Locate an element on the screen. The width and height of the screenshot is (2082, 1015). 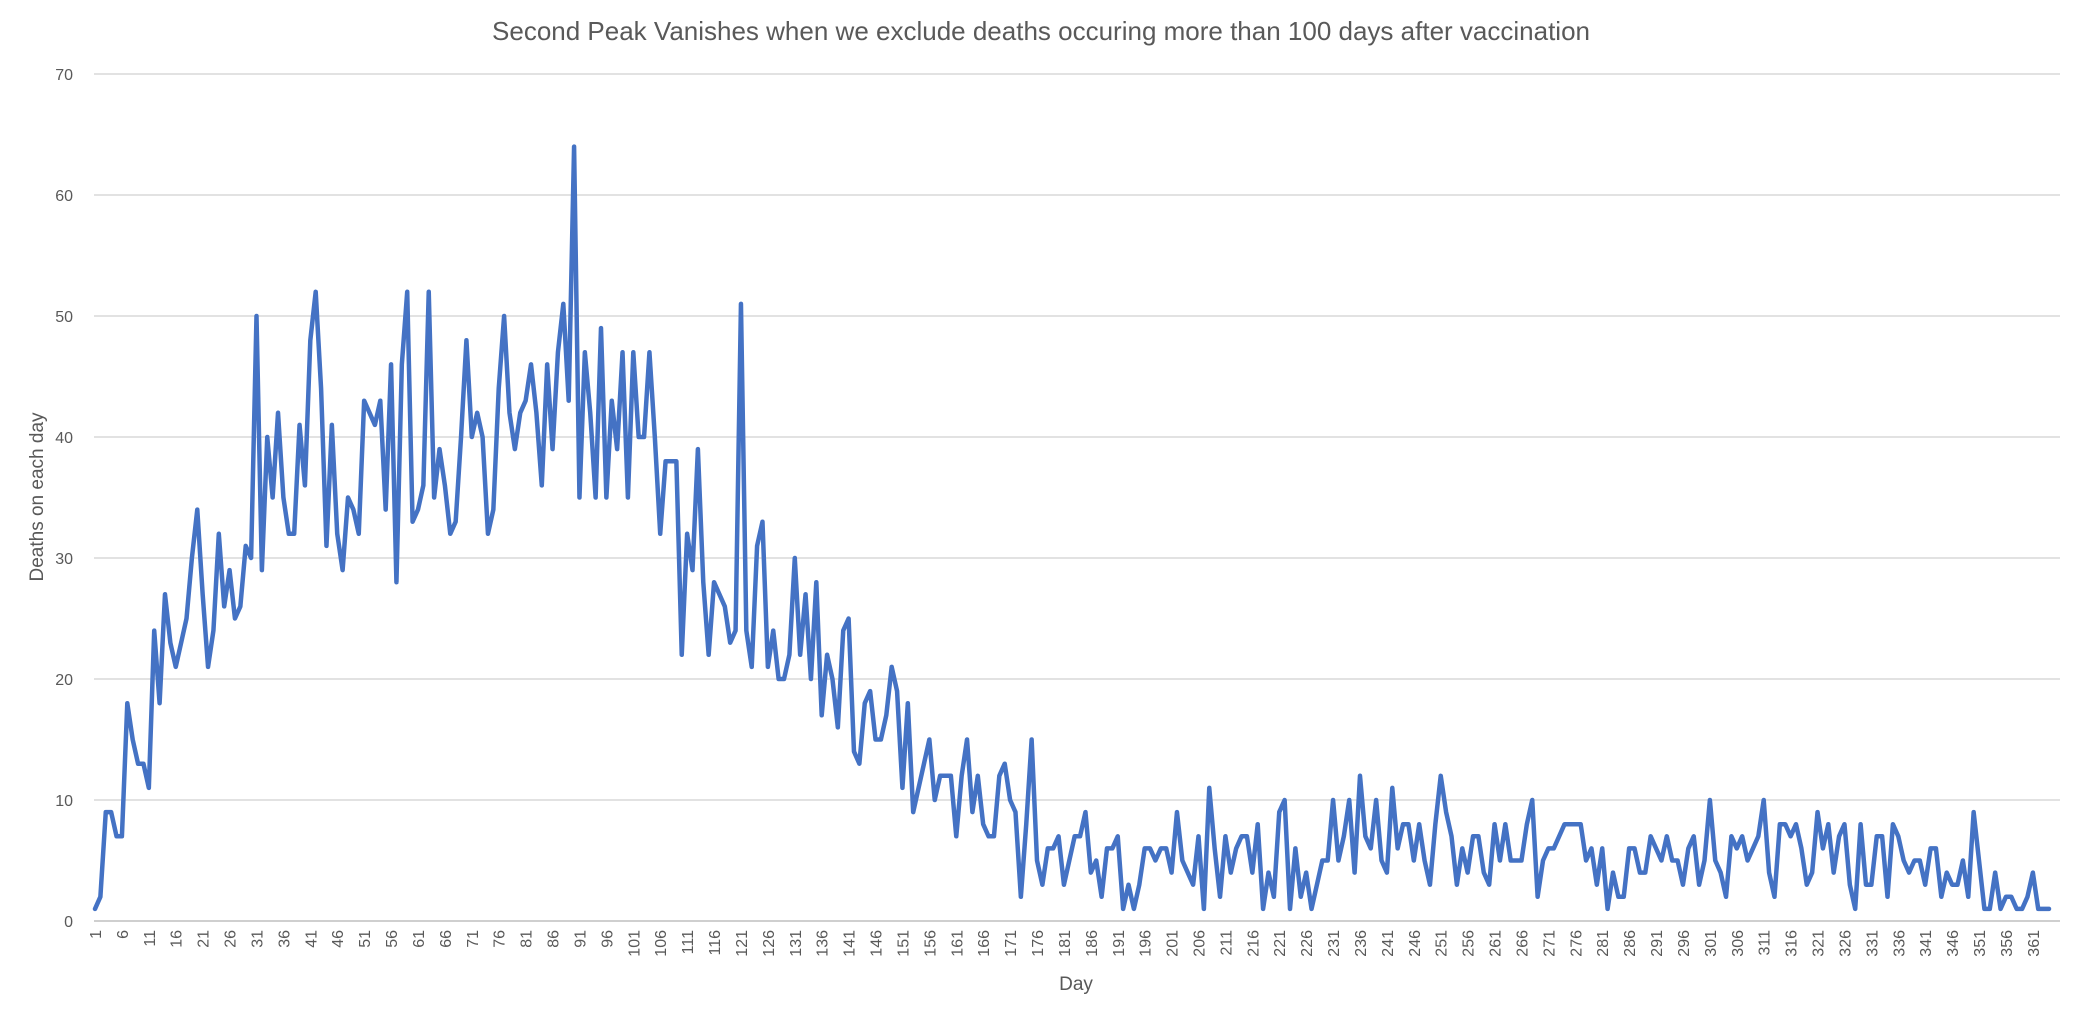
x-tick-label-256: 256 is located at coordinates (1469, 943).